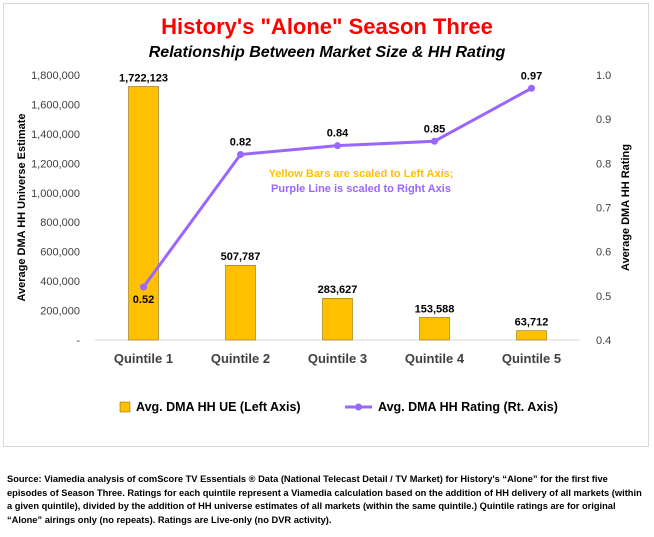 The height and width of the screenshot is (537, 654). I want to click on bar-data-label: 1,722,123, so click(143, 78).